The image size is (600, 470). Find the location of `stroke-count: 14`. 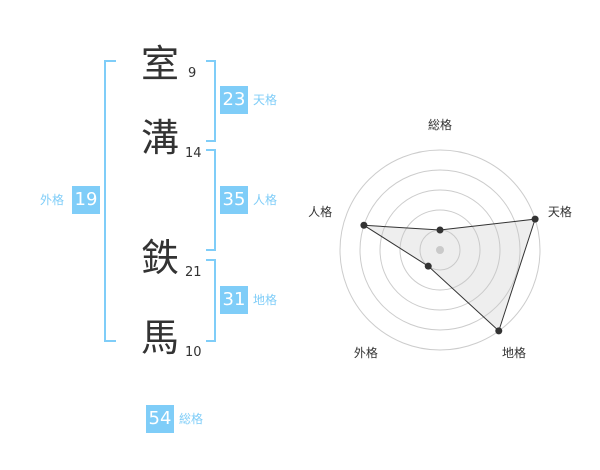

stroke-count: 14 is located at coordinates (193, 153).